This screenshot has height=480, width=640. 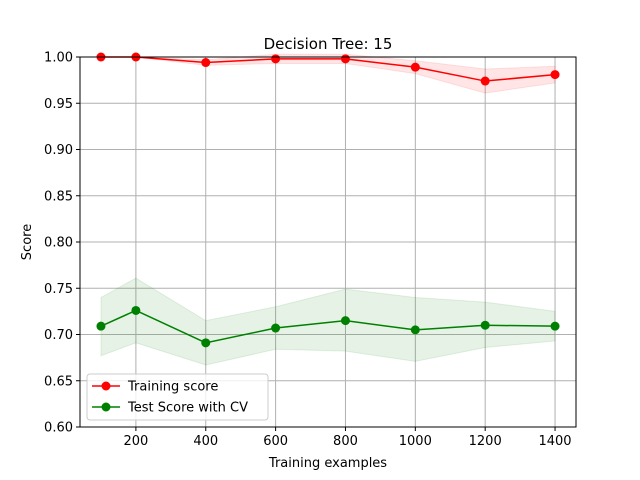 I want to click on legend-label: Test Score with CV, so click(x=187, y=408).